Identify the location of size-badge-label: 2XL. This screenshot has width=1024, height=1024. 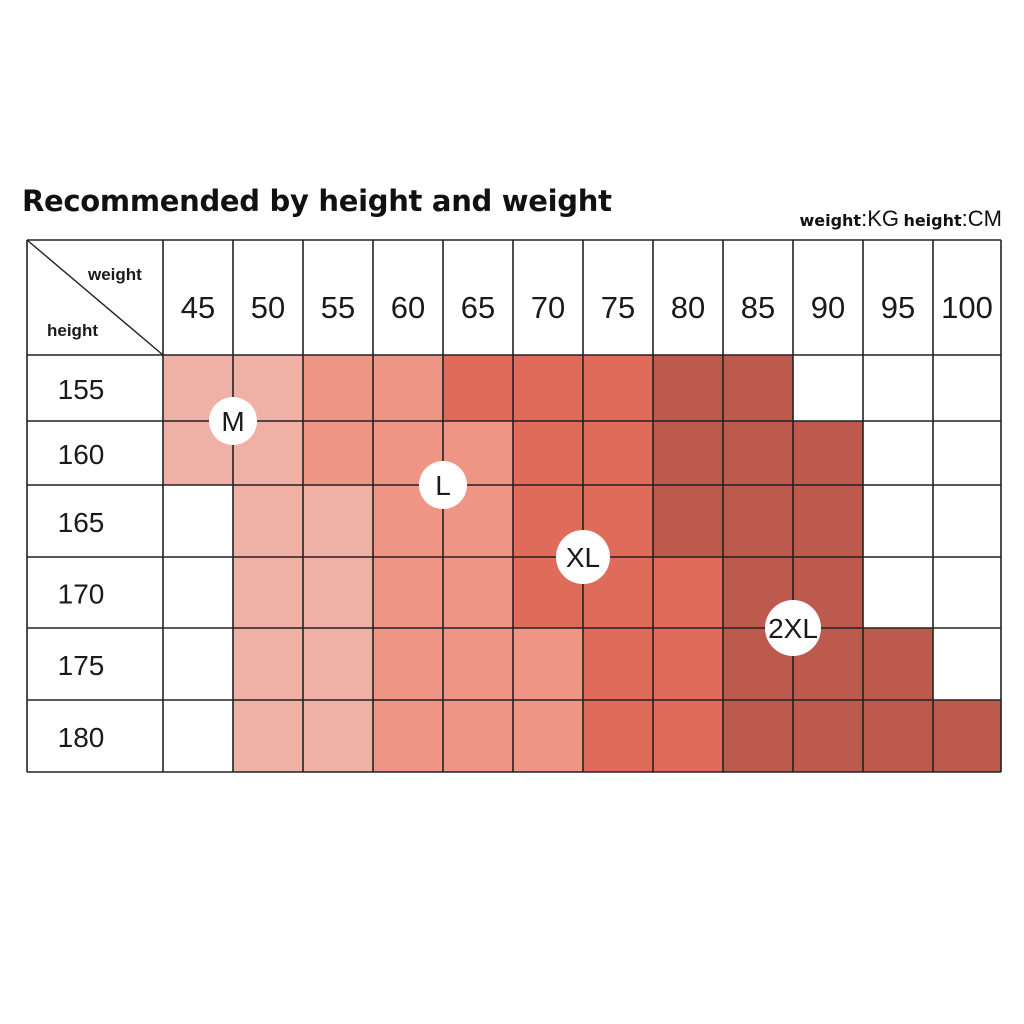
(793, 628).